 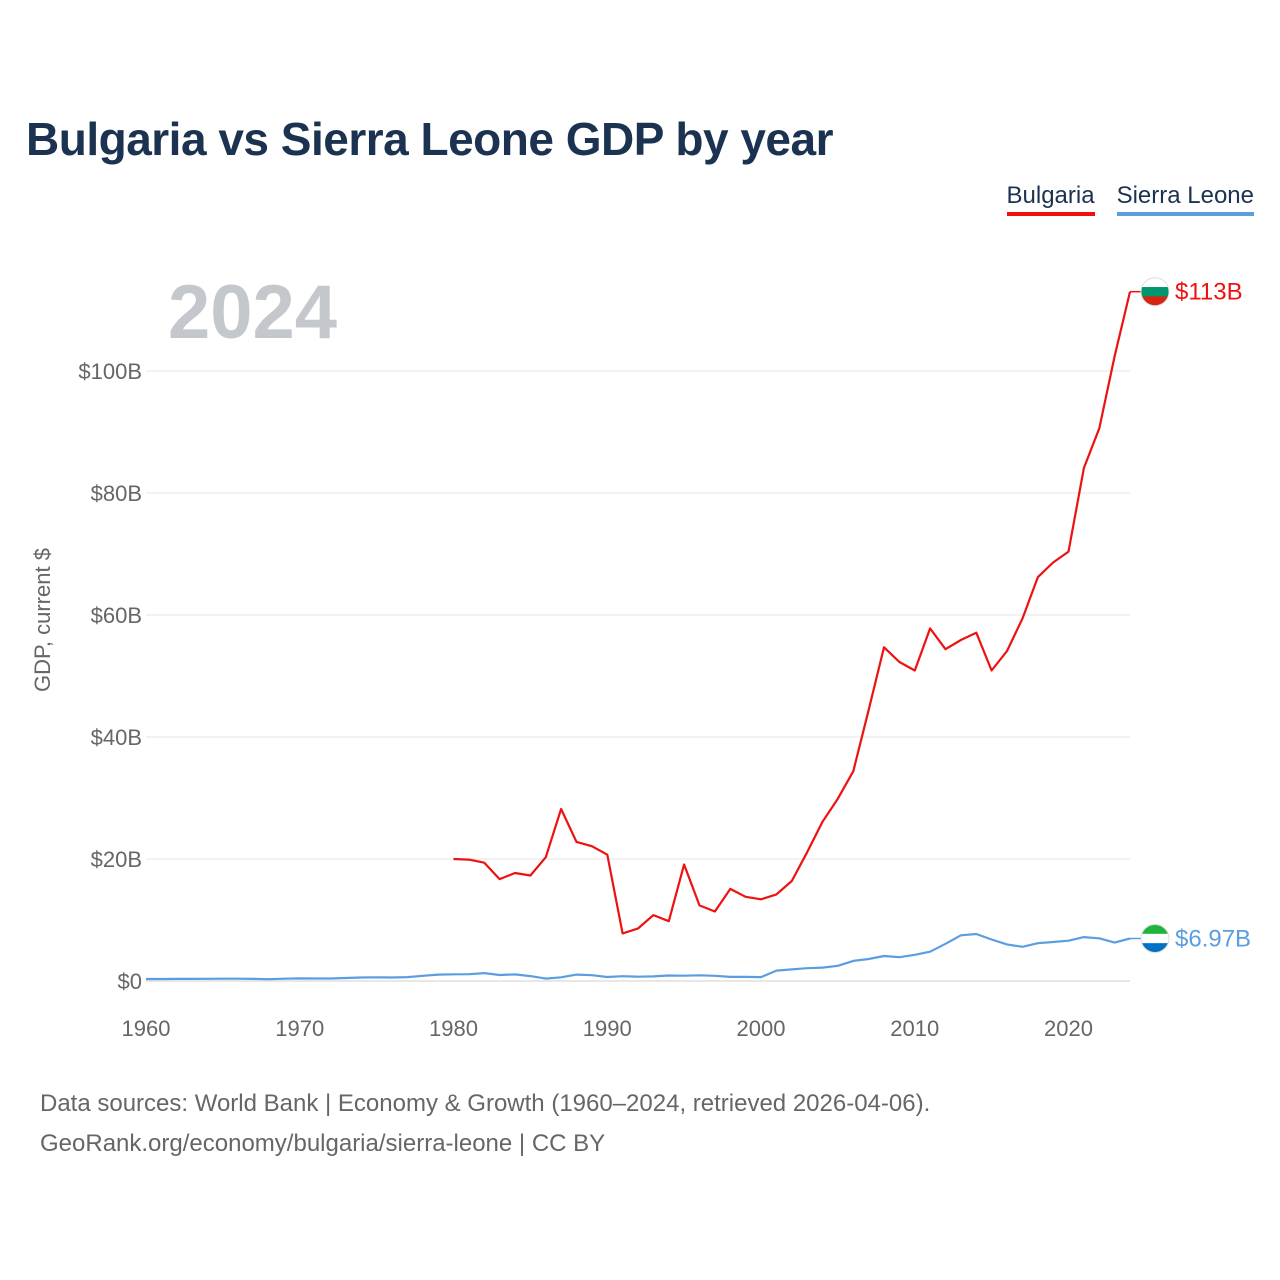 I want to click on bulgaria-flag-icon, so click(x=1155, y=291).